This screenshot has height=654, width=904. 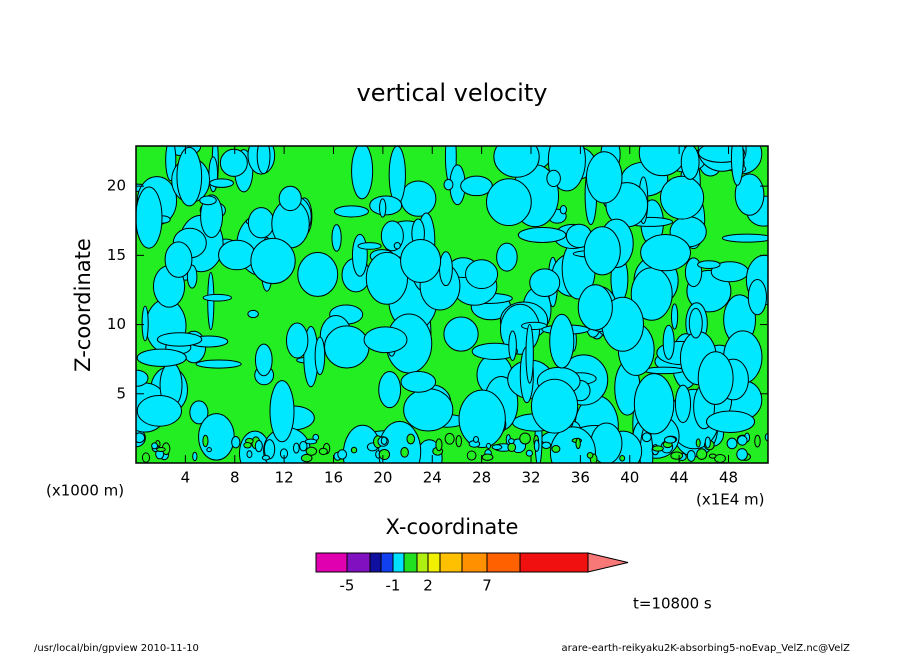 What do you see at coordinates (580, 478) in the screenshot?
I see `x-tick-label: 36` at bounding box center [580, 478].